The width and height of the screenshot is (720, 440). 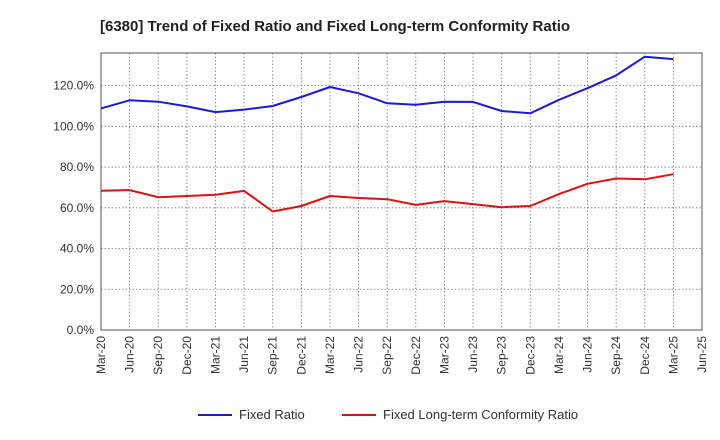 I want to click on series-line-fixed-ratio, so click(x=387, y=85).